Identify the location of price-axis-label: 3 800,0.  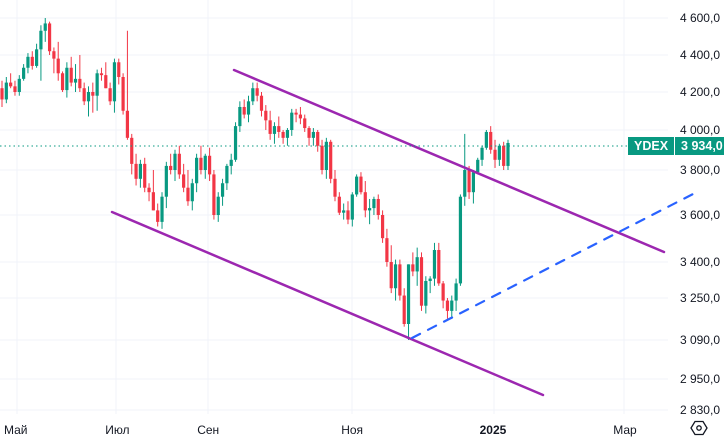
(699, 170).